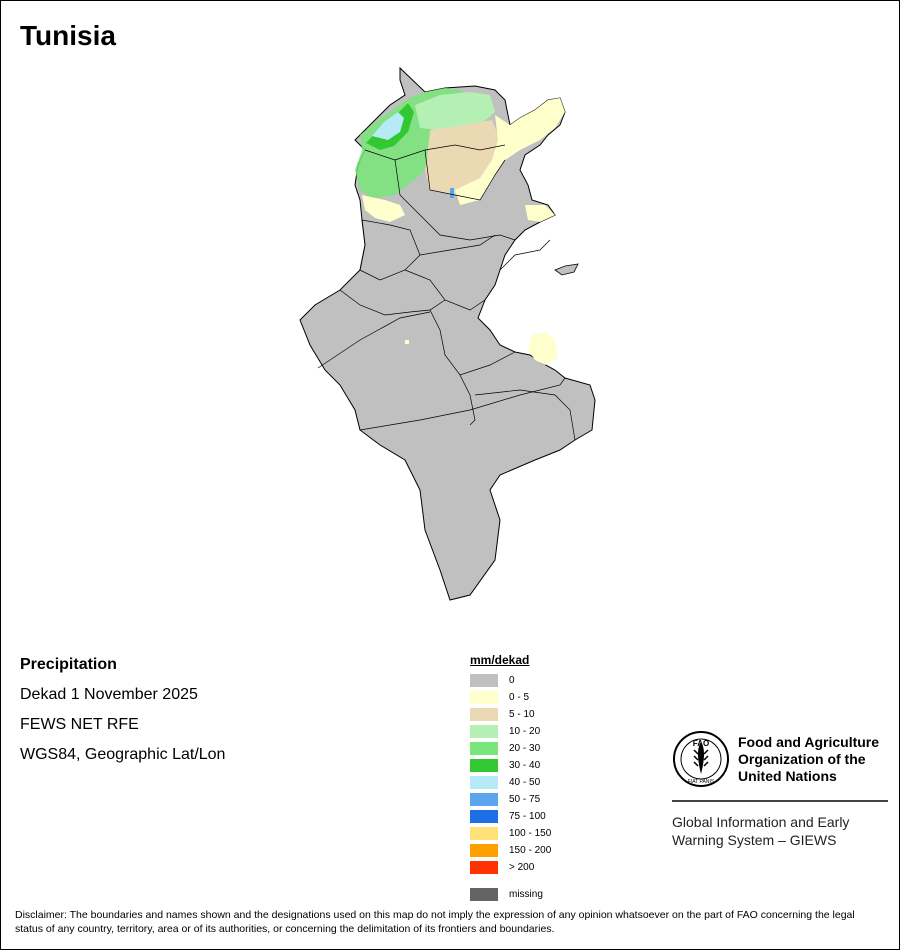  Describe the element at coordinates (543, 348) in the screenshot. I see `rain-zone-sahel` at that location.